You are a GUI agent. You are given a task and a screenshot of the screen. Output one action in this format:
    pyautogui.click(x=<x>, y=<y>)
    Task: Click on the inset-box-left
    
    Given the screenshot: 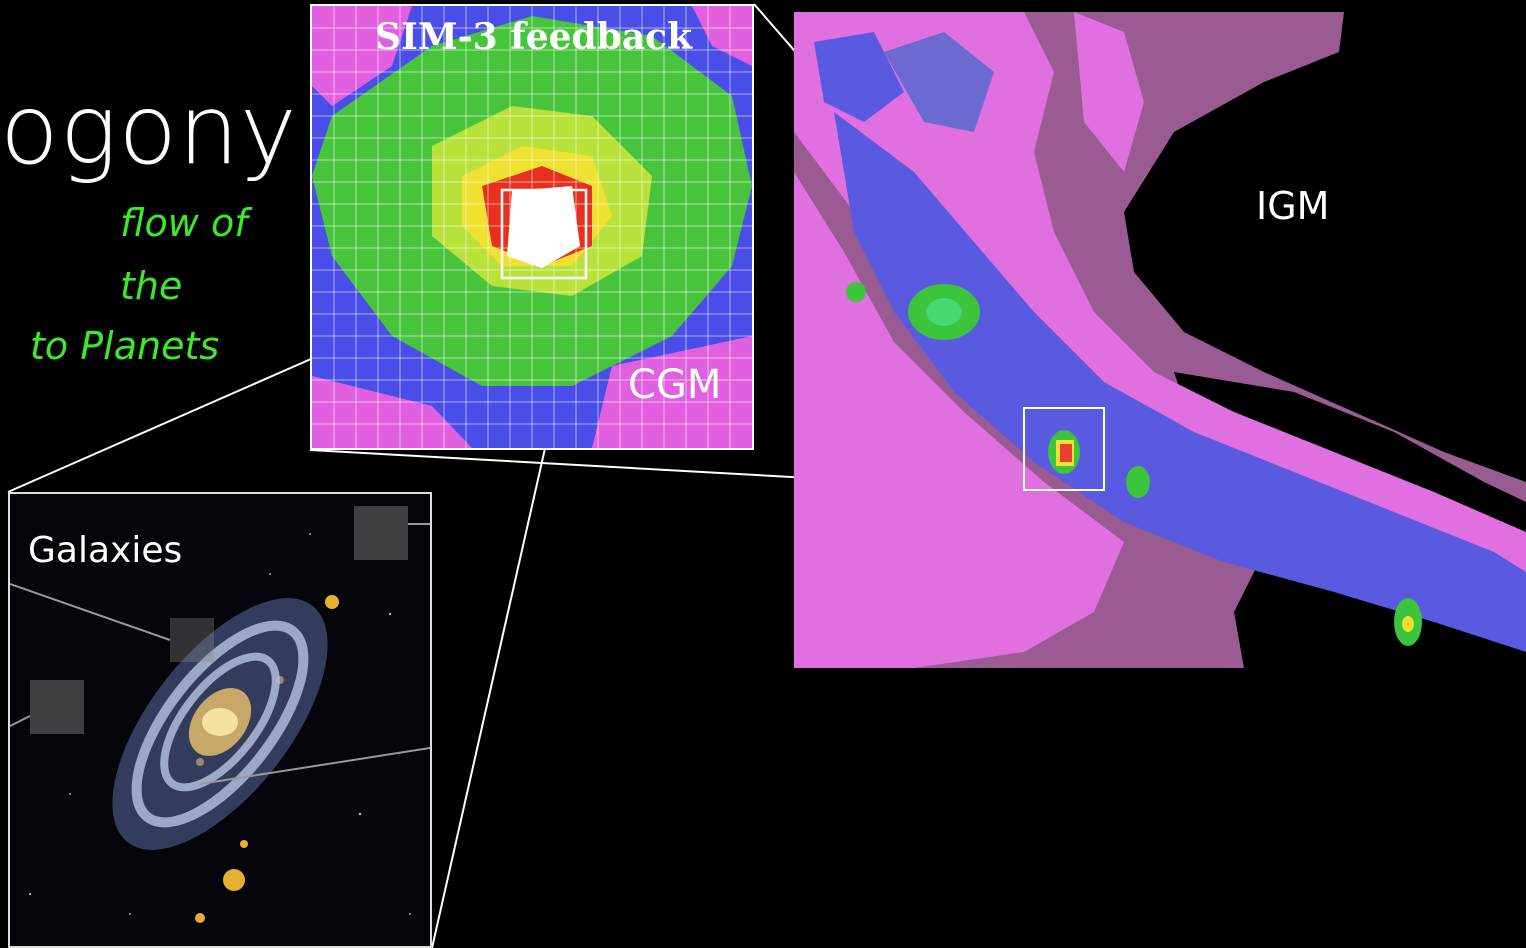 What is the action you would take?
    pyautogui.click(x=57, y=707)
    